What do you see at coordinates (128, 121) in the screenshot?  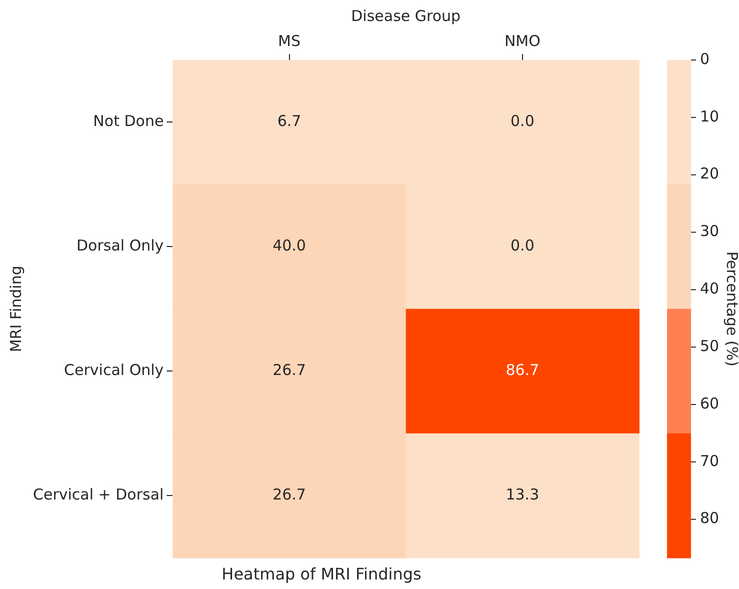 I see `y-tick-label: Not Done` at bounding box center [128, 121].